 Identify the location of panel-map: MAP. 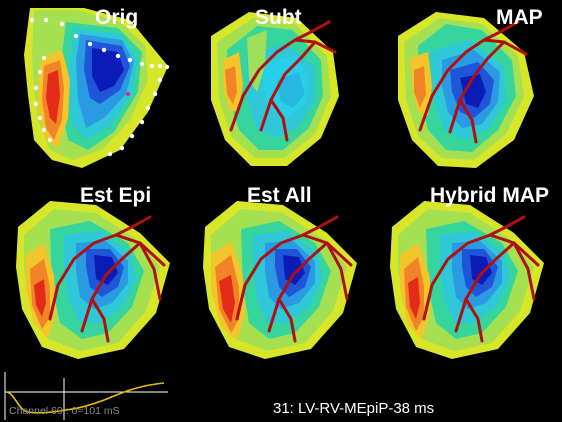
(467, 92).